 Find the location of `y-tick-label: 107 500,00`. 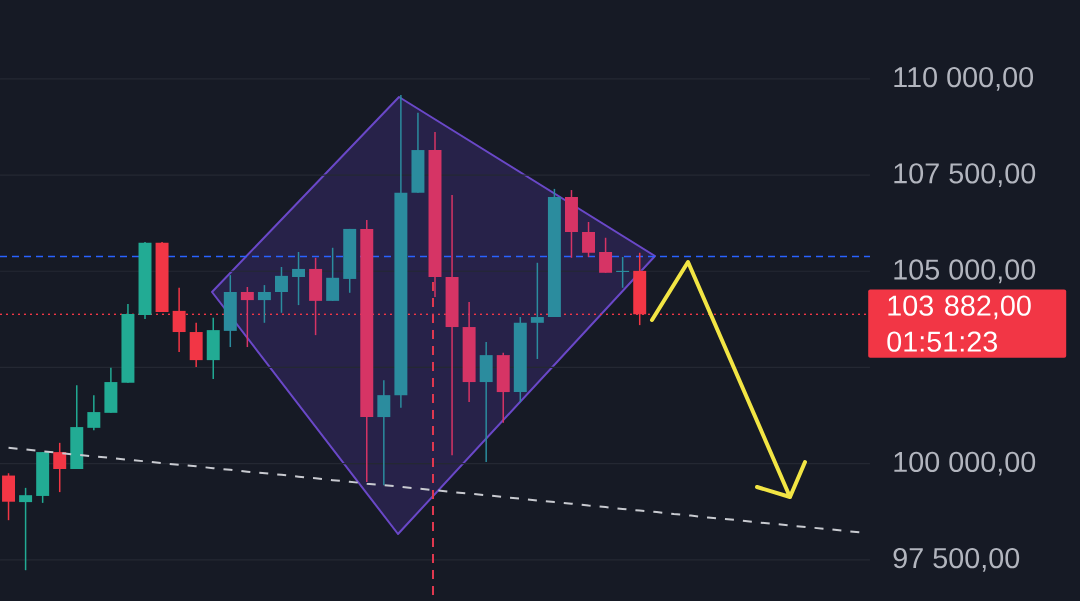

y-tick-label: 107 500,00 is located at coordinates (965, 175).